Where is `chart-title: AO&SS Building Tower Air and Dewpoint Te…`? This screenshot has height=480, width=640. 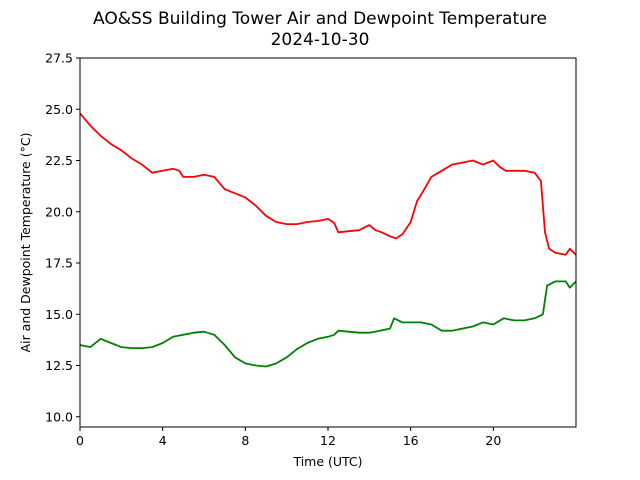 chart-title: AO&SS Building Tower Air and Dewpoint Te… is located at coordinates (320, 19).